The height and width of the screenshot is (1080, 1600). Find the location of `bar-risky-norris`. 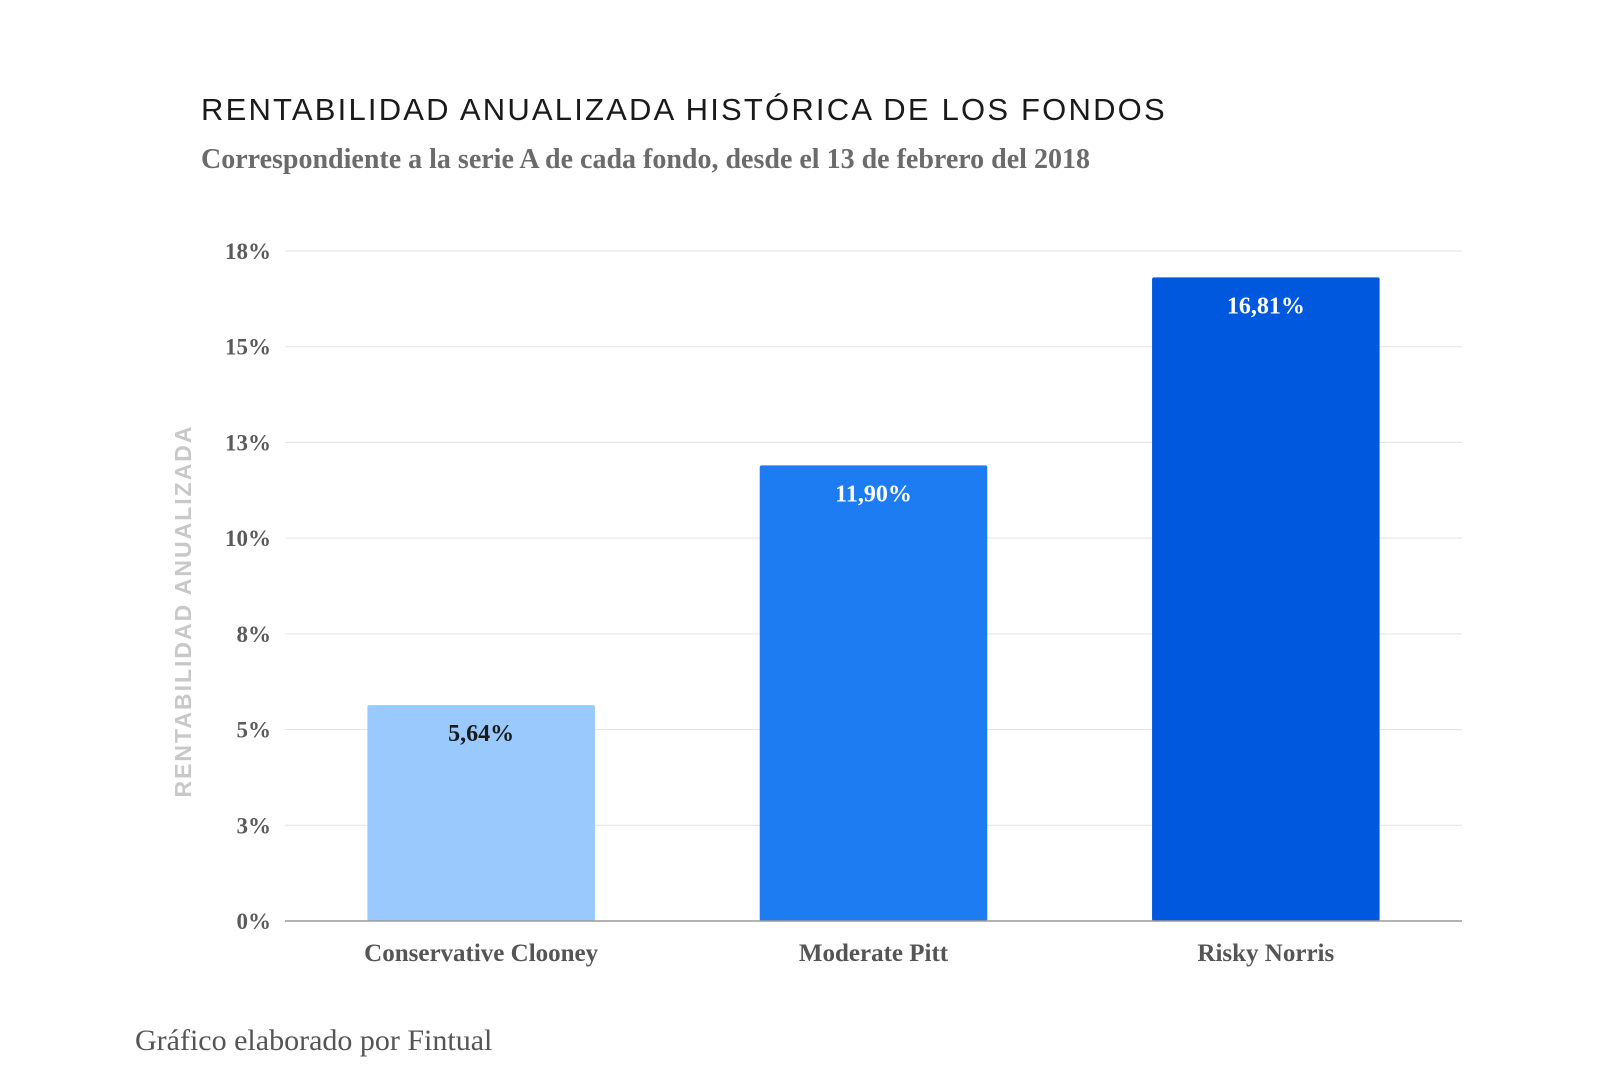

bar-risky-norris is located at coordinates (1266, 599).